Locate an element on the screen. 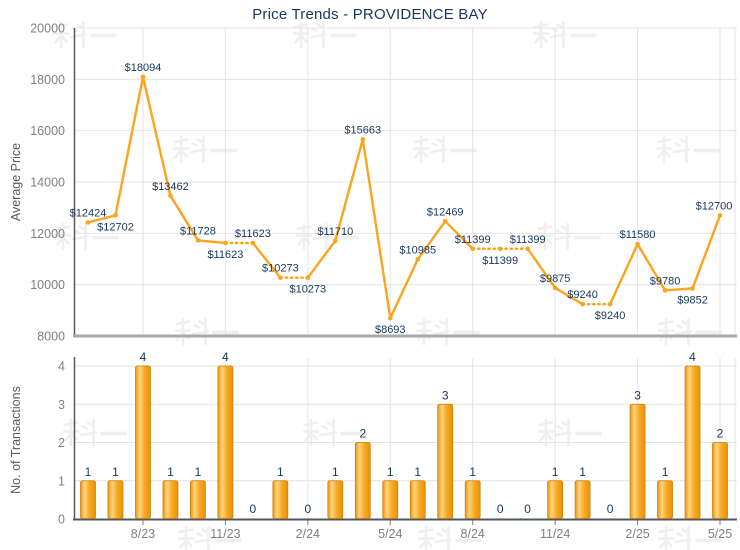 The width and height of the screenshot is (740, 550). price-point-7/24 is located at coordinates (445, 221).